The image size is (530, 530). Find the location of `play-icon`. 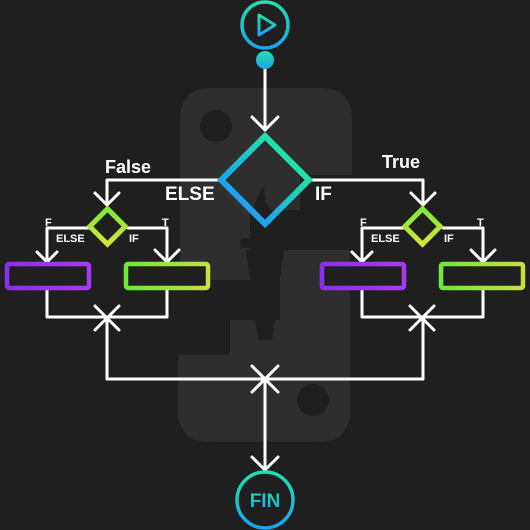

play-icon is located at coordinates (267, 25).